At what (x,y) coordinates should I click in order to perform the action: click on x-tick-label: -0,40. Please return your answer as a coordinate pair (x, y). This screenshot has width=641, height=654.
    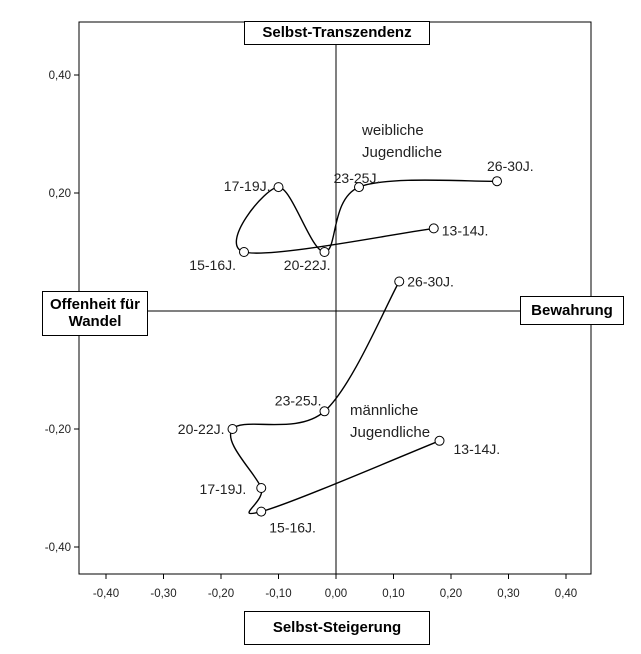
    Looking at the image, I should click on (106, 594).